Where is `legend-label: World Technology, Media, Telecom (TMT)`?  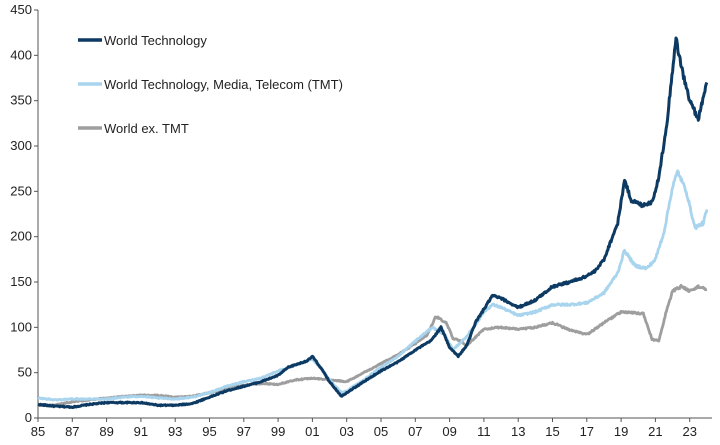 legend-label: World Technology, Media, Telecom (TMT) is located at coordinates (223, 84).